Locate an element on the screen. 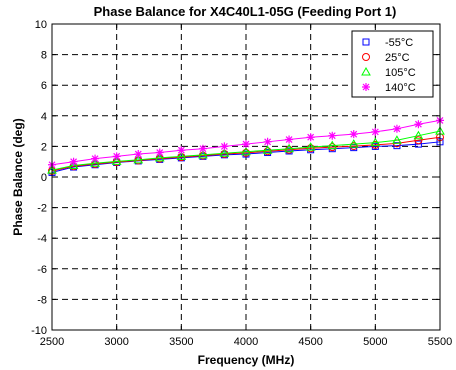 This screenshot has width=456, height=370. x-tick-label: 5000 is located at coordinates (375, 342).